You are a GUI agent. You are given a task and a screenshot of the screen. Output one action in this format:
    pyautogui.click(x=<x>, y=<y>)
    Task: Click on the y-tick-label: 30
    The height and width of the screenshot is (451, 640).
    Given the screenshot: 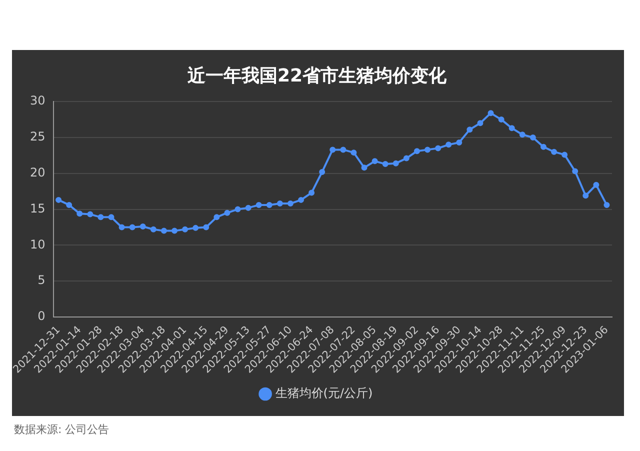 What is the action you would take?
    pyautogui.click(x=38, y=101)
    